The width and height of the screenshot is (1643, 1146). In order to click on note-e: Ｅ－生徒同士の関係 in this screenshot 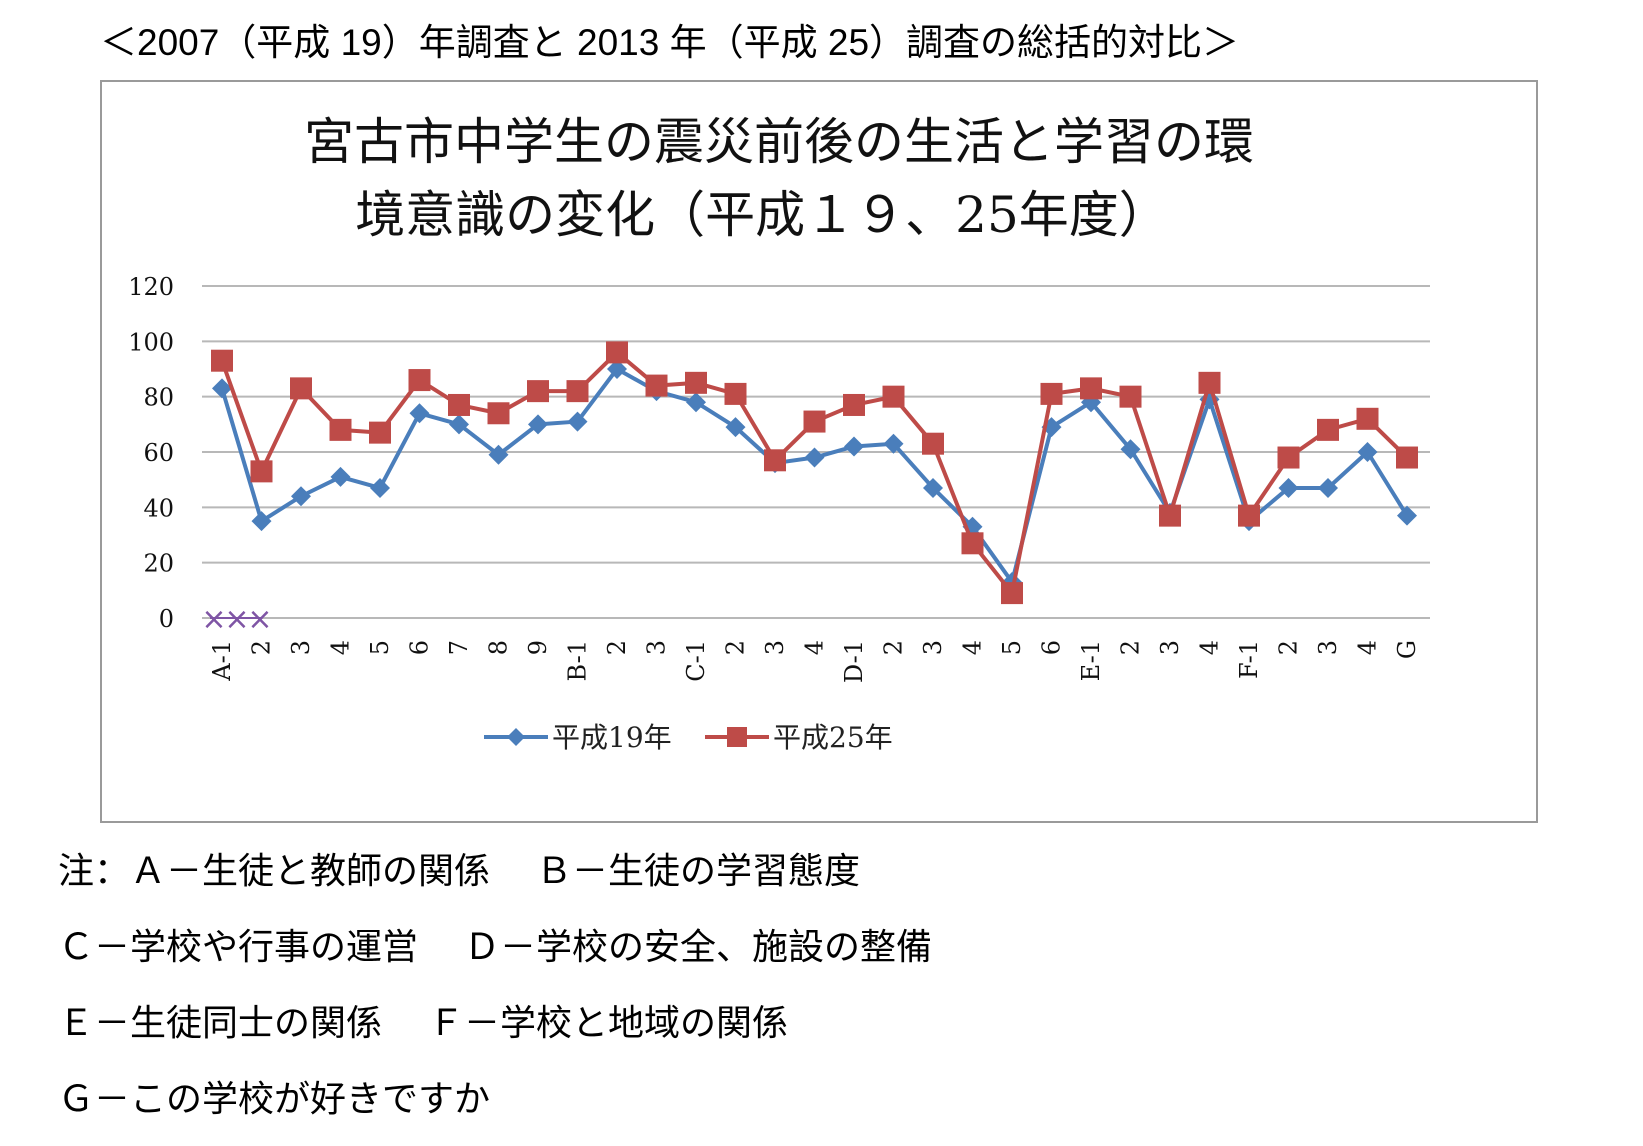, I will do `click(220, 1023)`.